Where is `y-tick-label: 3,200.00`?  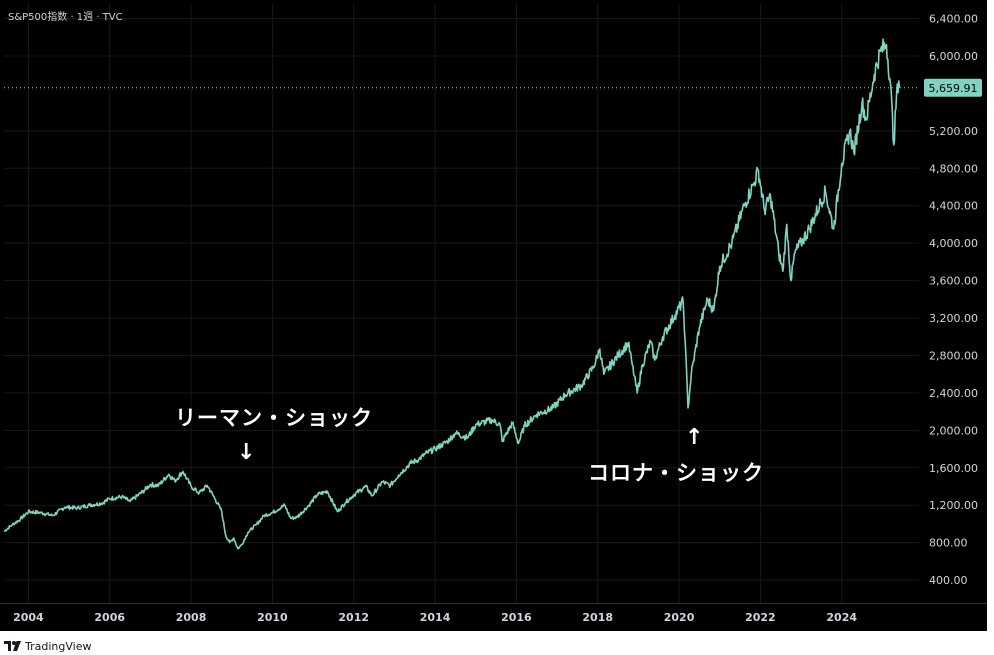 y-tick-label: 3,200.00 is located at coordinates (953, 318).